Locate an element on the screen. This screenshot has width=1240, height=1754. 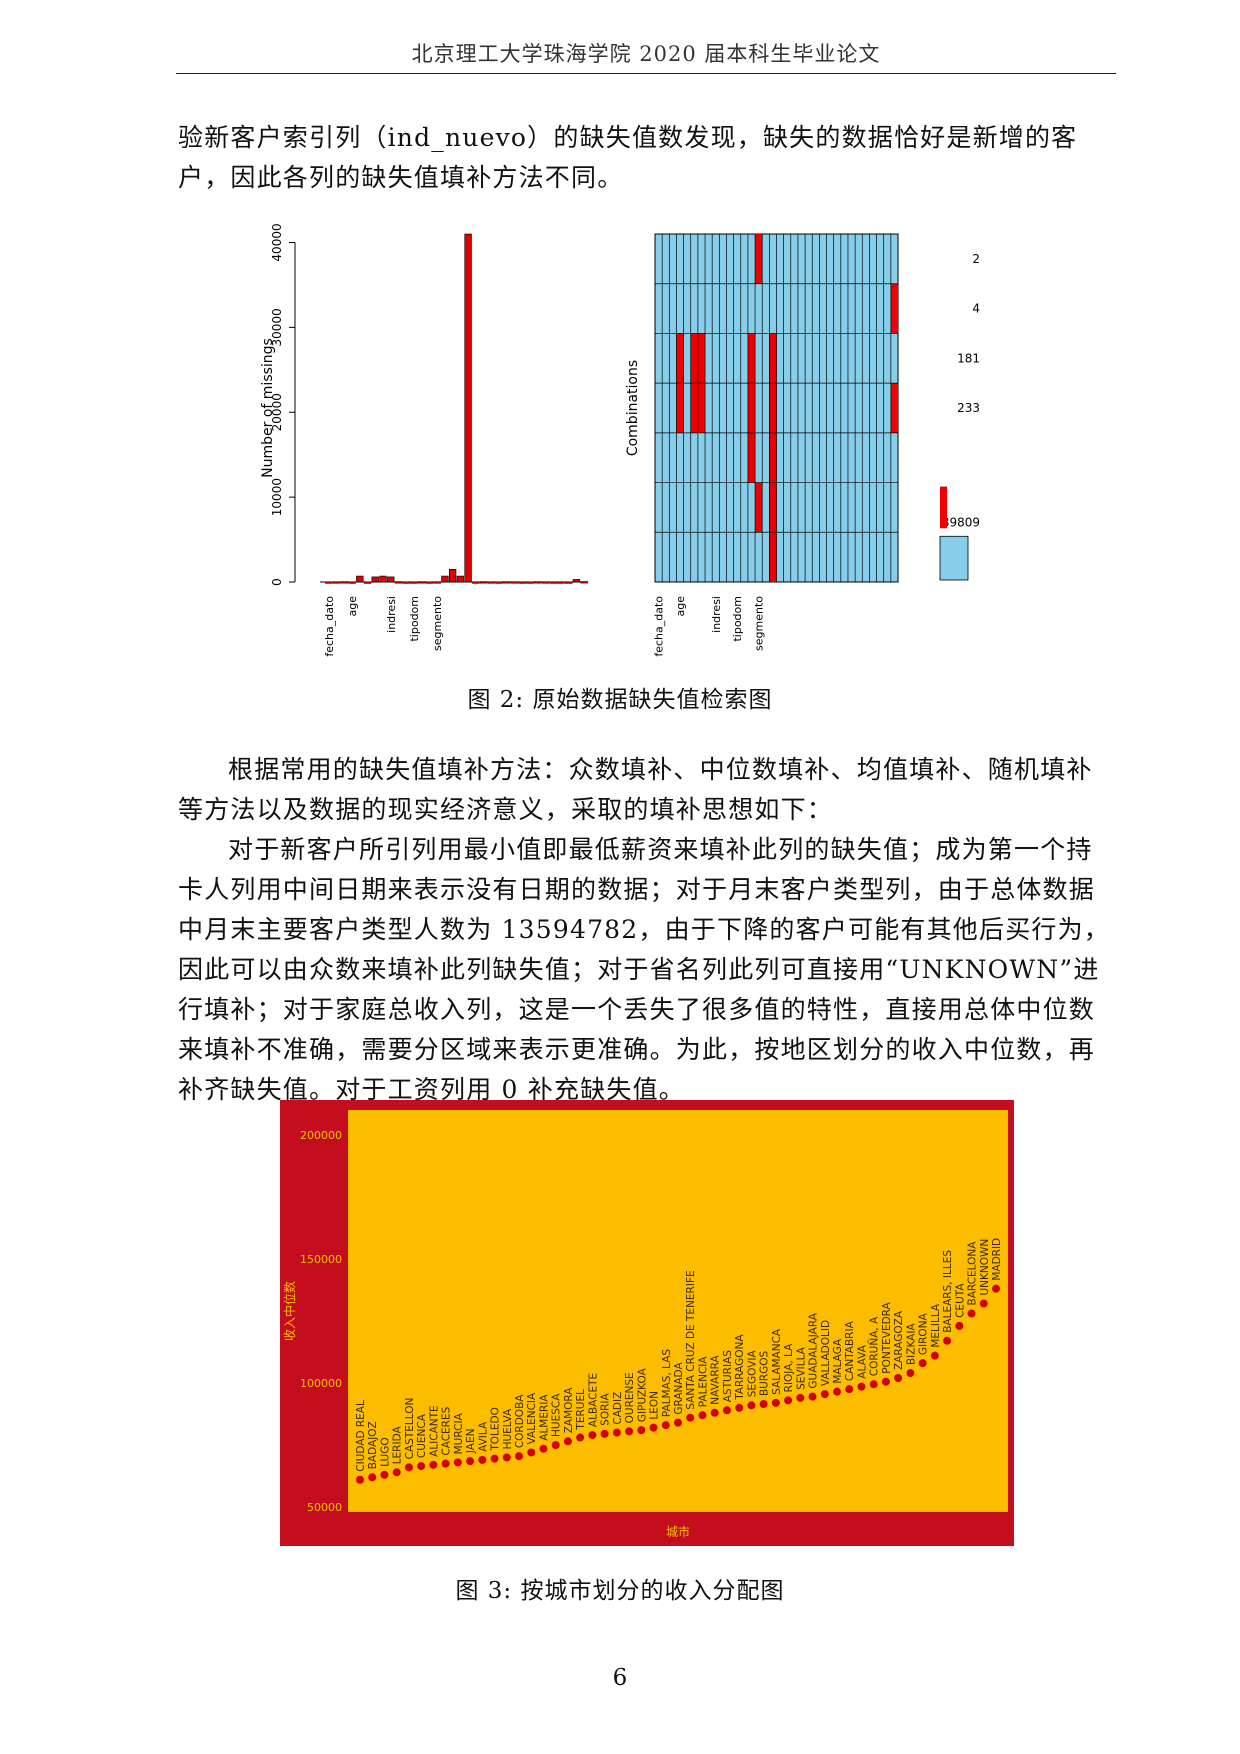
y-tick-label: 200000 is located at coordinates (321, 1135).